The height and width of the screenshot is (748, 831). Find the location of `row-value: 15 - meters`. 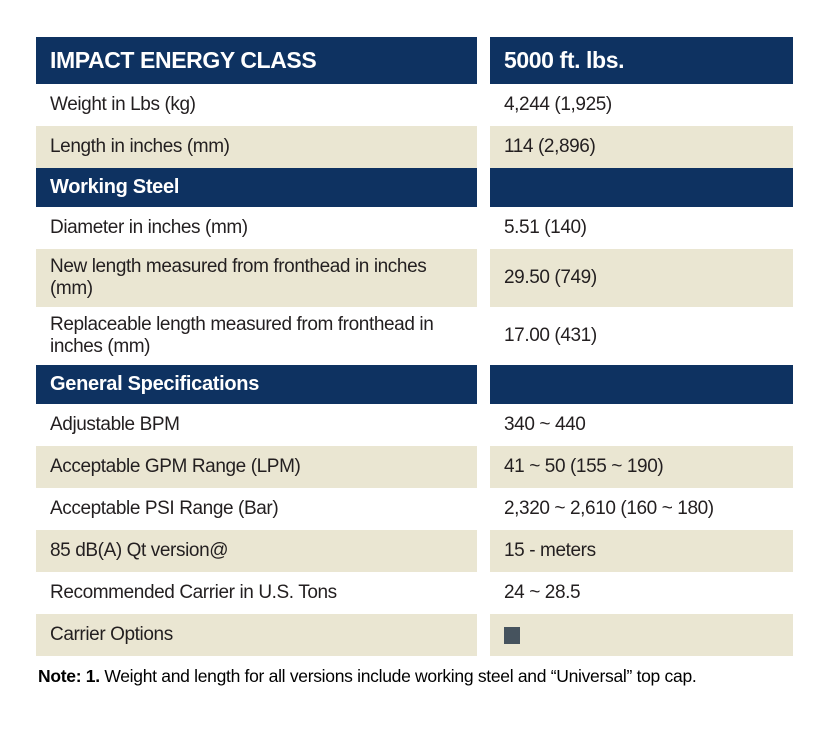

row-value: 15 - meters is located at coordinates (550, 550).